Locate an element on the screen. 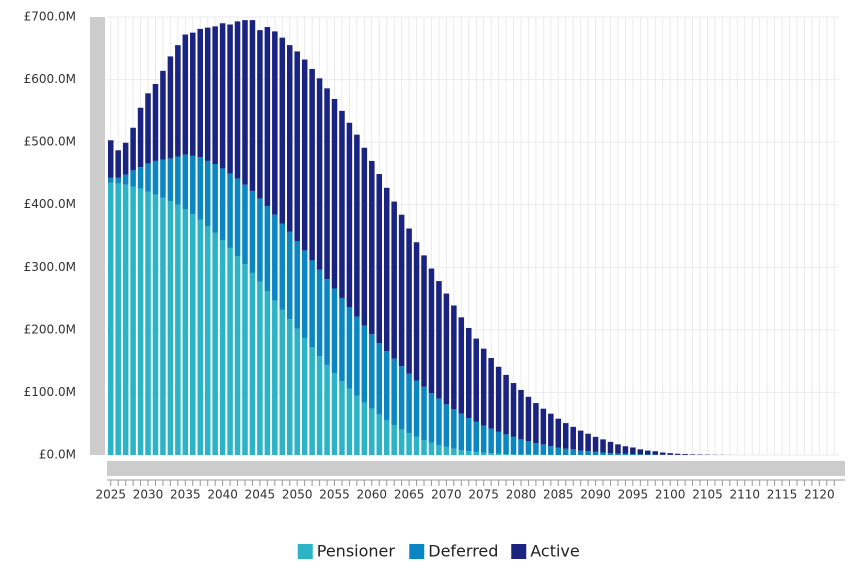  x-tick-label: 2095 is located at coordinates (633, 495).